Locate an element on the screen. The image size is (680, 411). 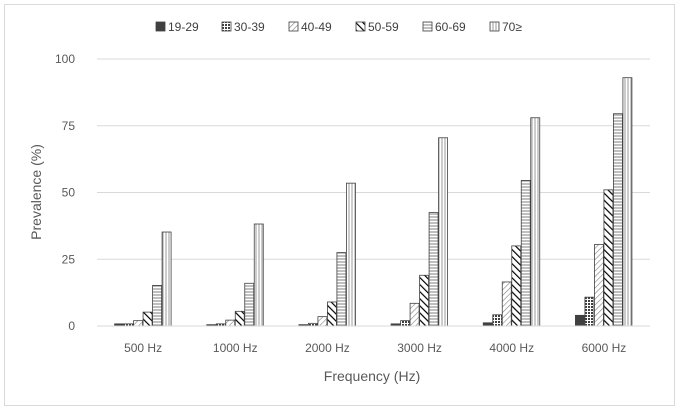
x-tick-label: 1000 Hz is located at coordinates (235, 348).